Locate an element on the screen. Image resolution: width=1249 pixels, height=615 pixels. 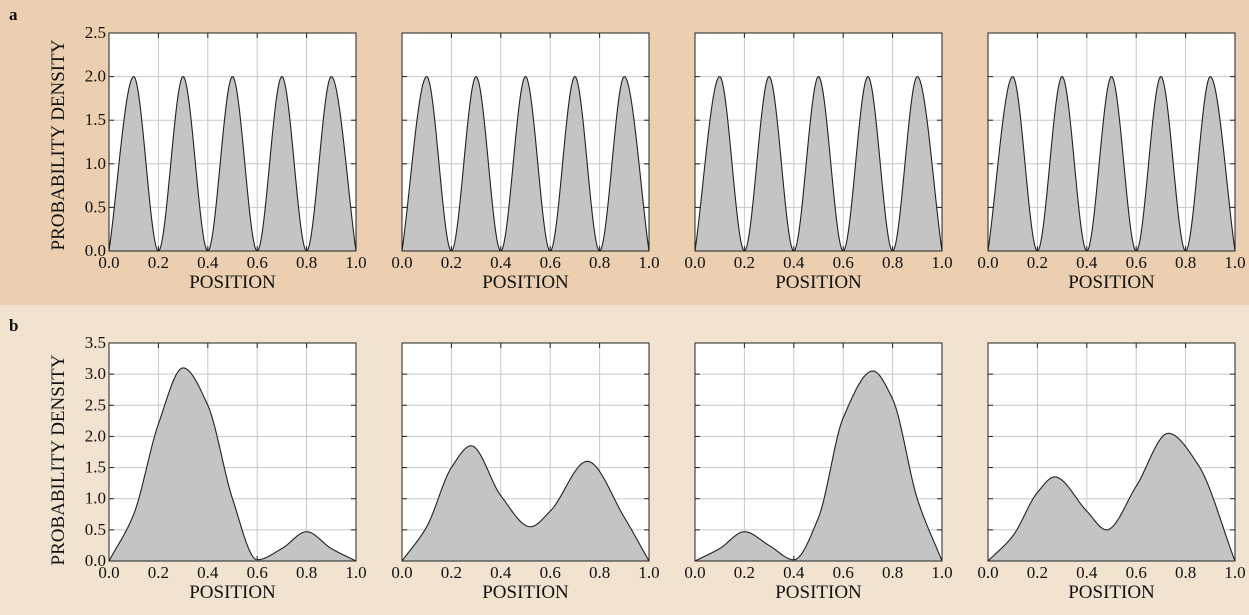
plot-a-4: 0.0 0.2 0.4 0.6 0.8 1.0 POSITION is located at coordinates (1111, 162).